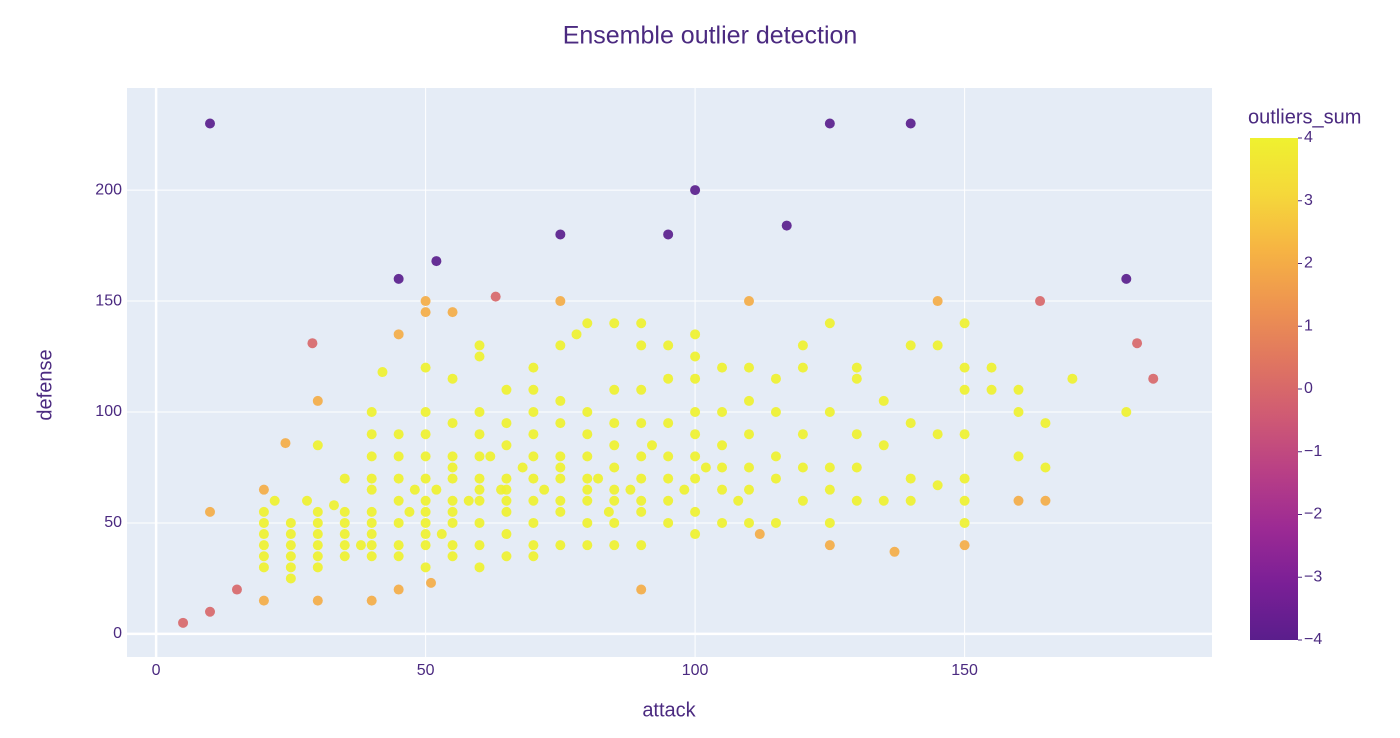  Describe the element at coordinates (1313, 576) in the screenshot. I see `colorbar-tick-label: −3` at that location.